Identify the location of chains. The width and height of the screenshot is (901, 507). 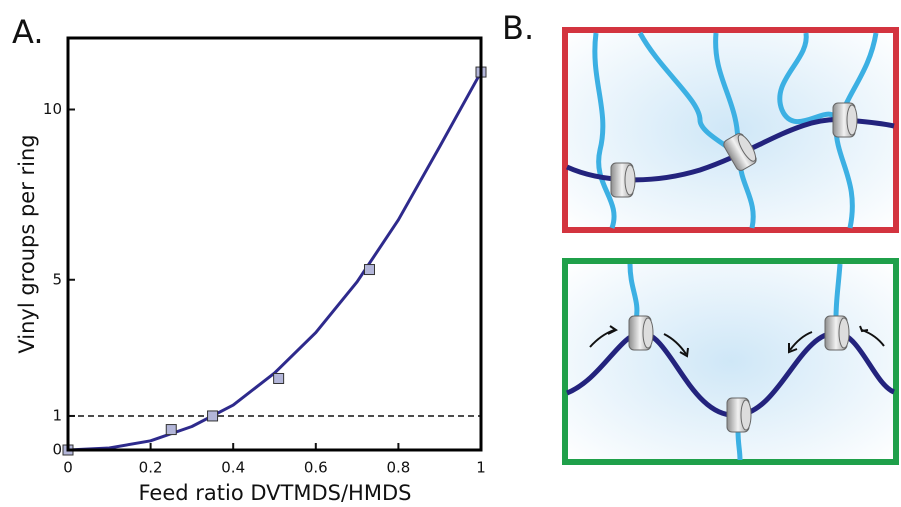
(735, 362).